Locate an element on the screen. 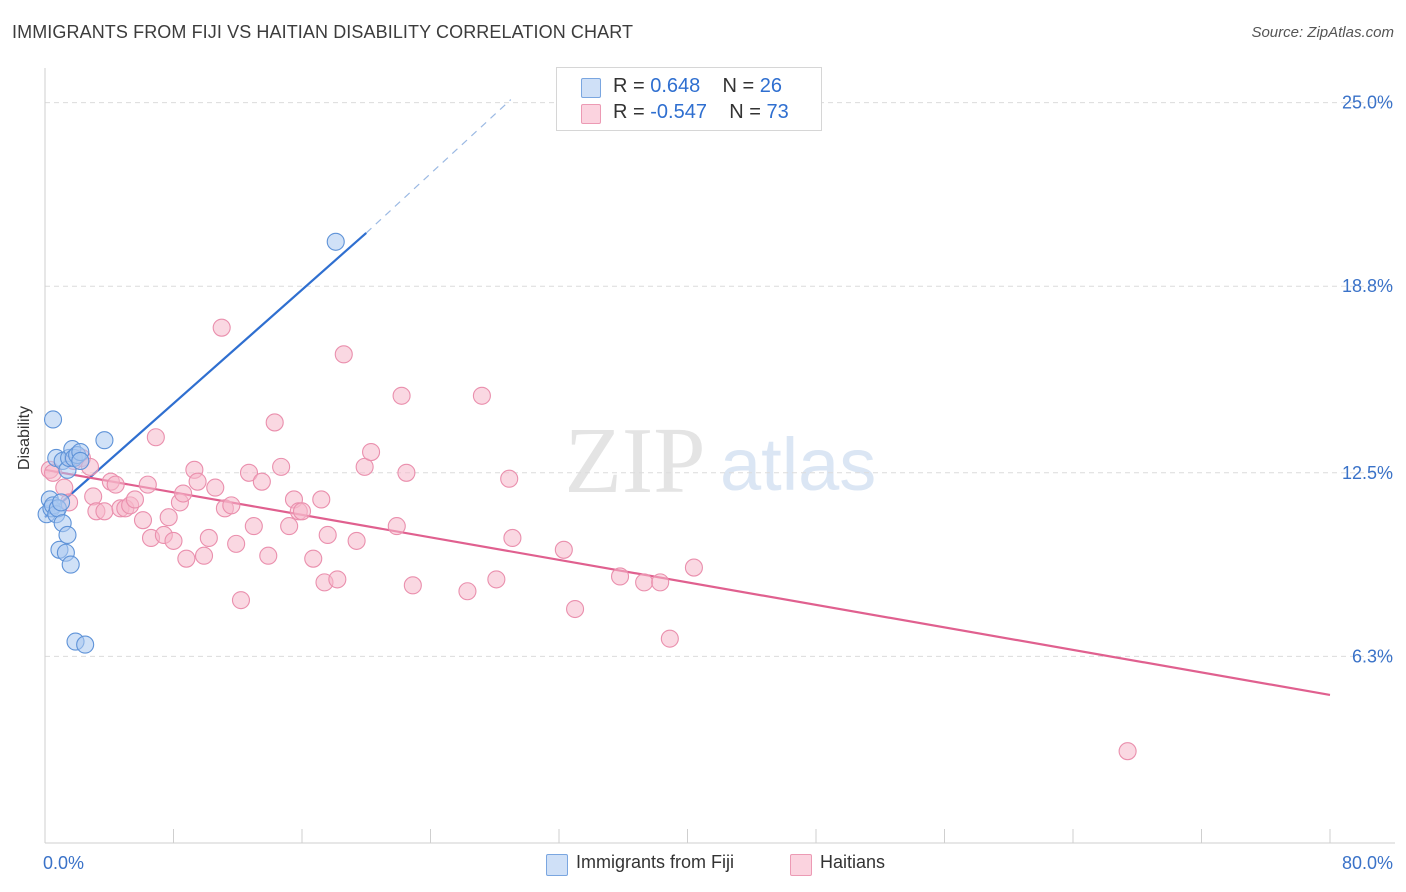 The image size is (1406, 892). fiji-r-value: 0.648 is located at coordinates (675, 86).